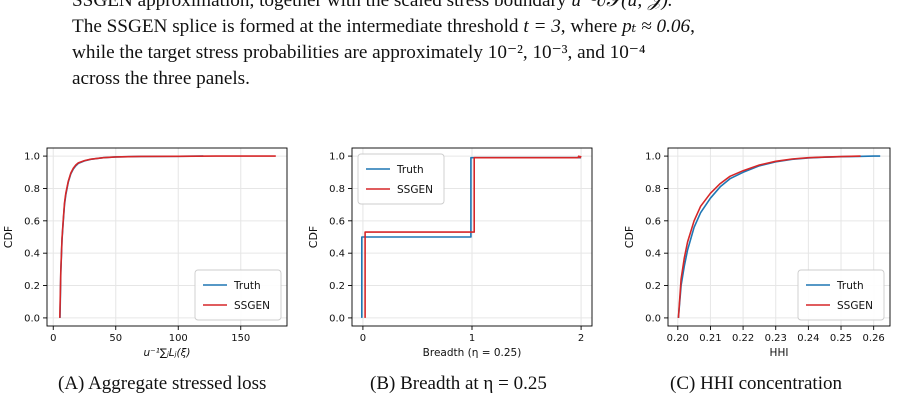  What do you see at coordinates (542, 26) in the screenshot?
I see `math-span: t = 3` at bounding box center [542, 26].